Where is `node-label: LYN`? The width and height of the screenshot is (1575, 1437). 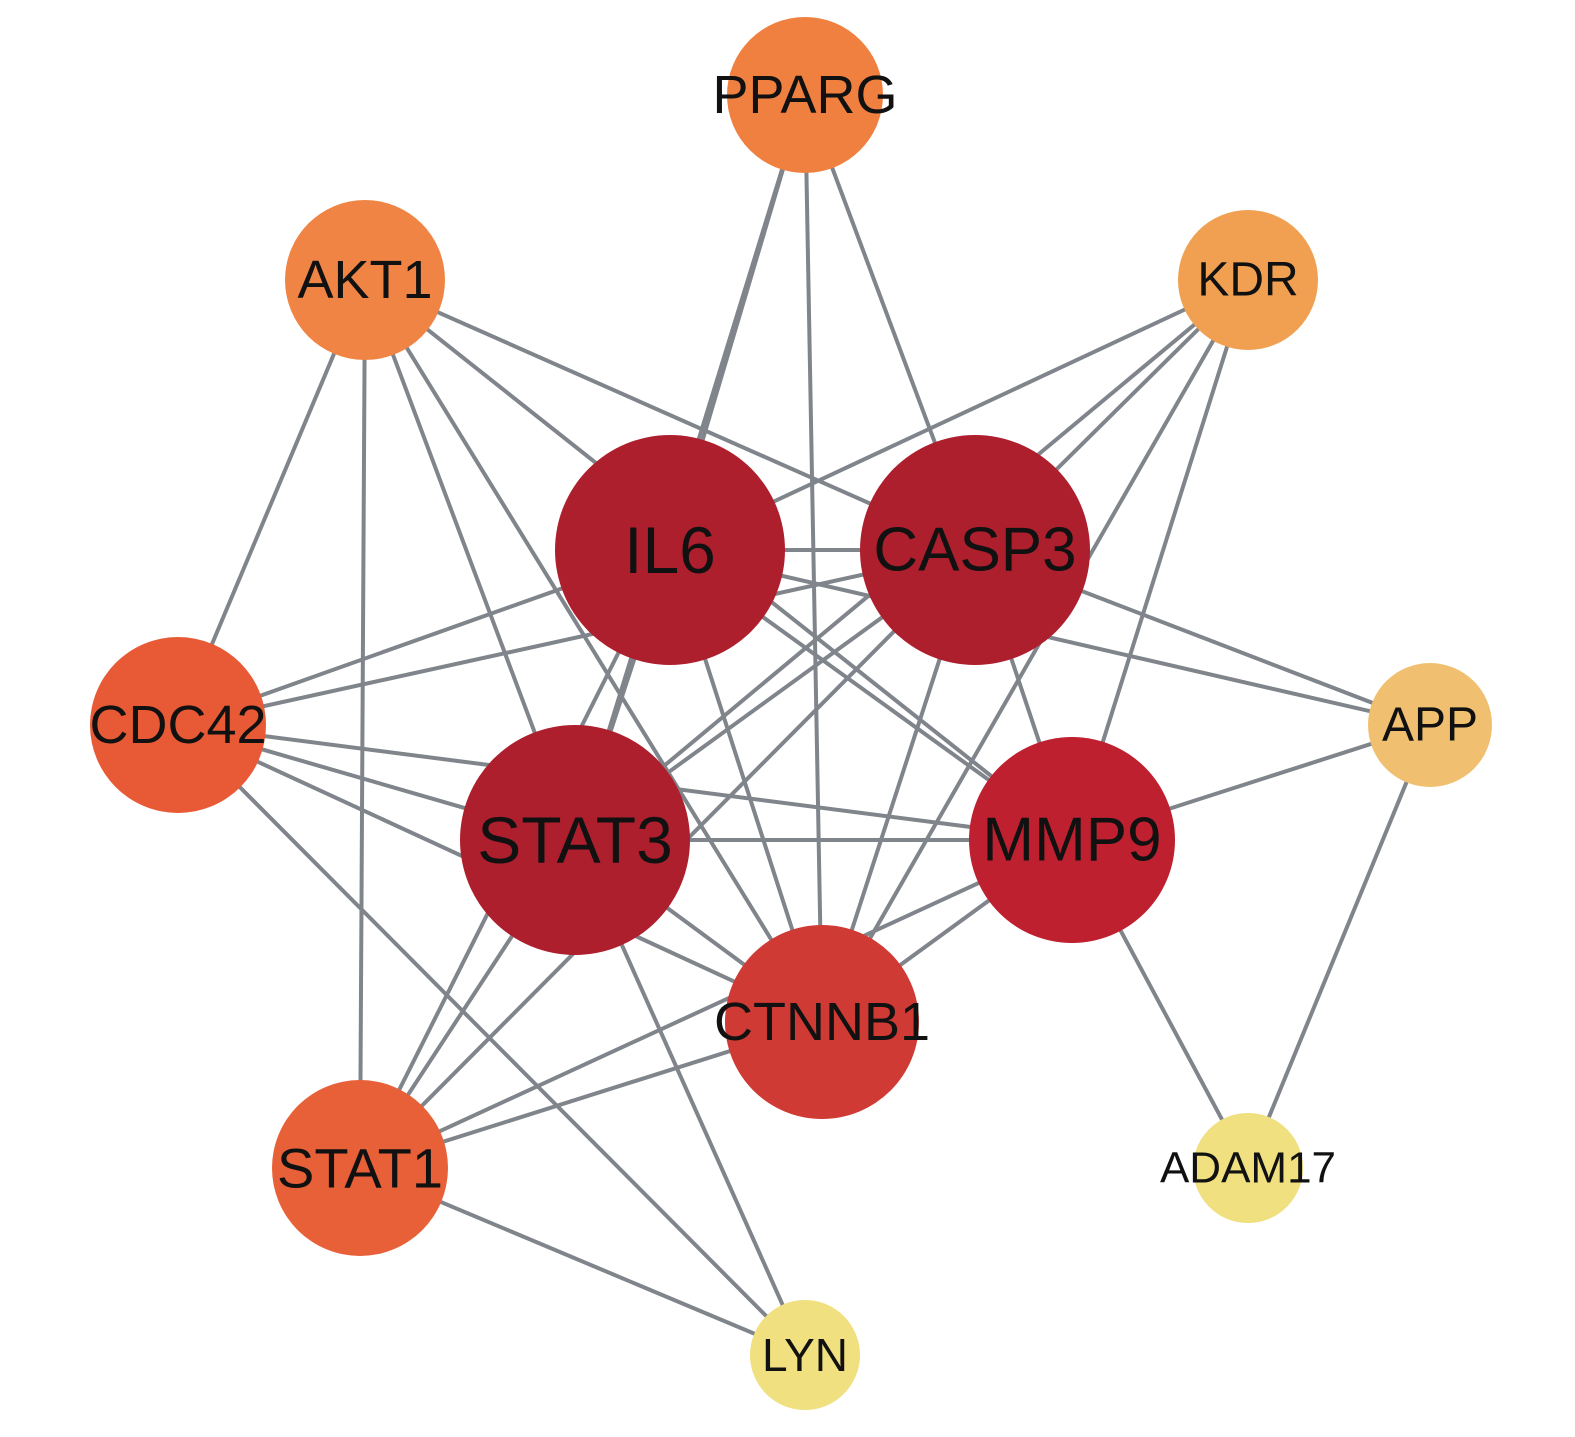
node-label: LYN is located at coordinates (805, 1355).